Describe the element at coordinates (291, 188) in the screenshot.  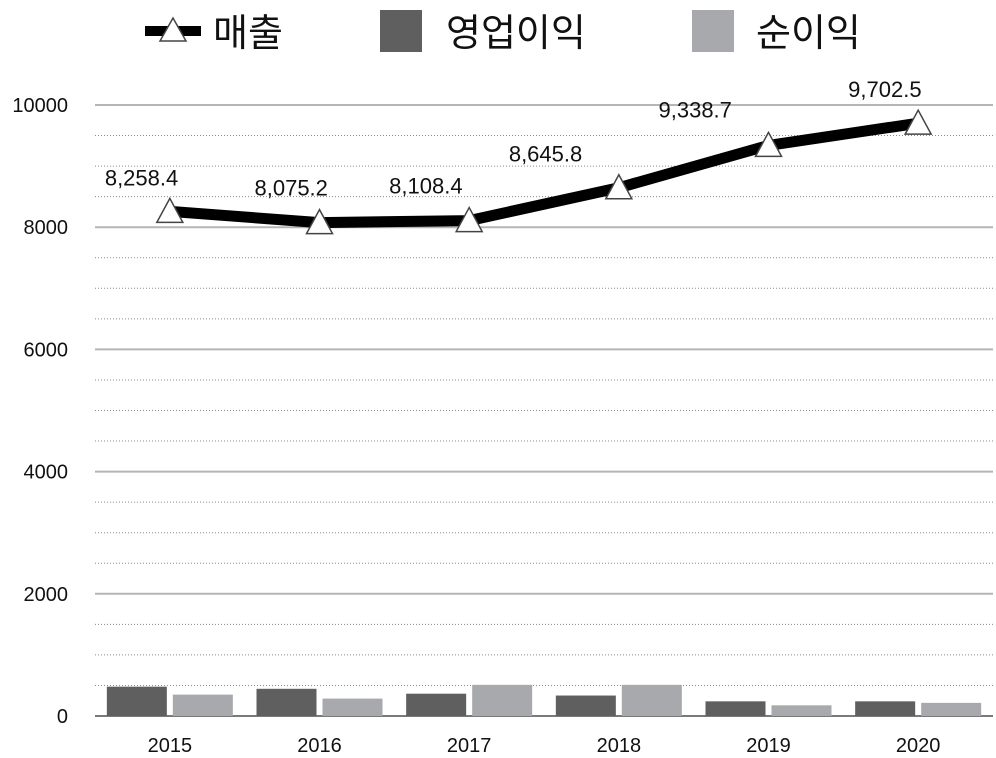
I see `revenue-data-label: 8,075.2` at that location.